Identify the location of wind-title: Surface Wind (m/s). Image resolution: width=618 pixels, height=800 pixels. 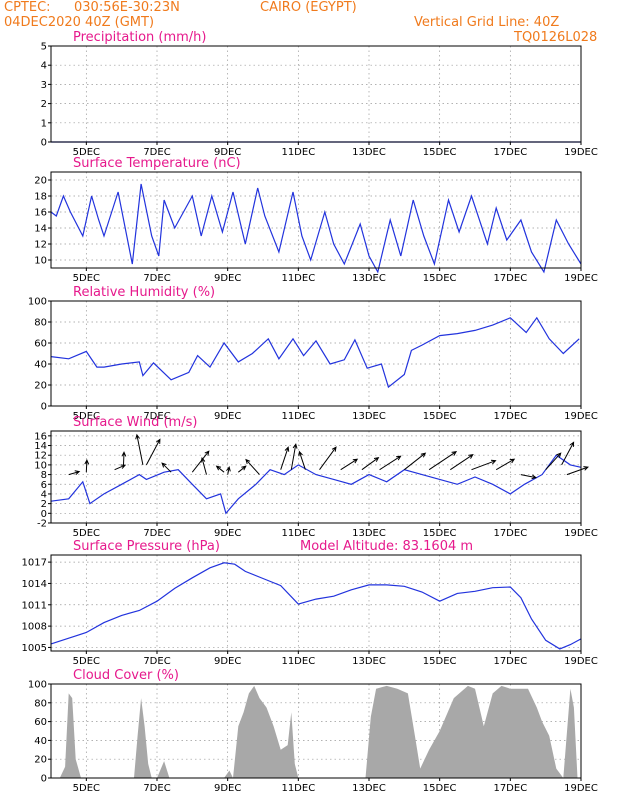
(135, 422).